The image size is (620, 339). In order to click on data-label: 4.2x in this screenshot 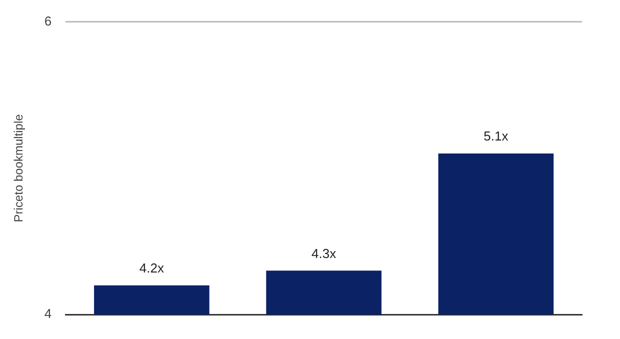, I will do `click(151, 268)`.